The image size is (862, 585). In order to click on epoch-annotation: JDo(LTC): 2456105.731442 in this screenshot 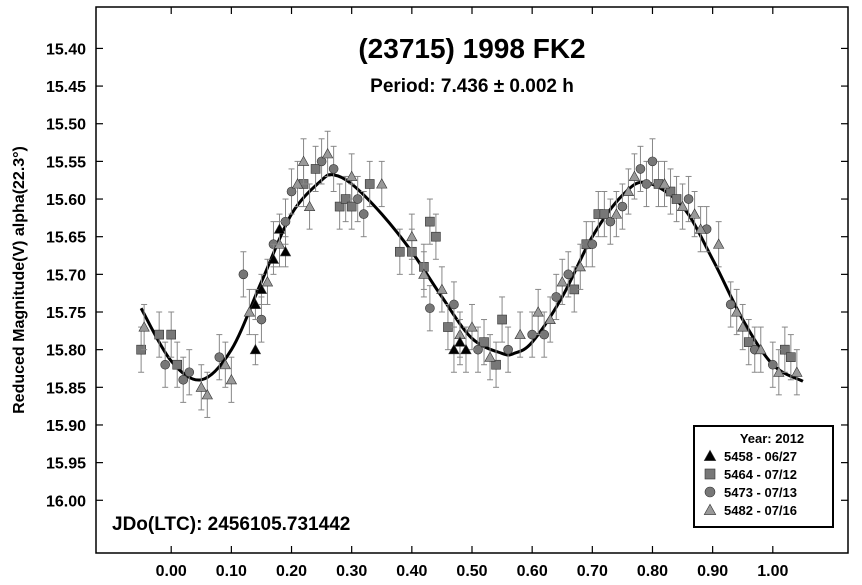, I will do `click(231, 524)`.